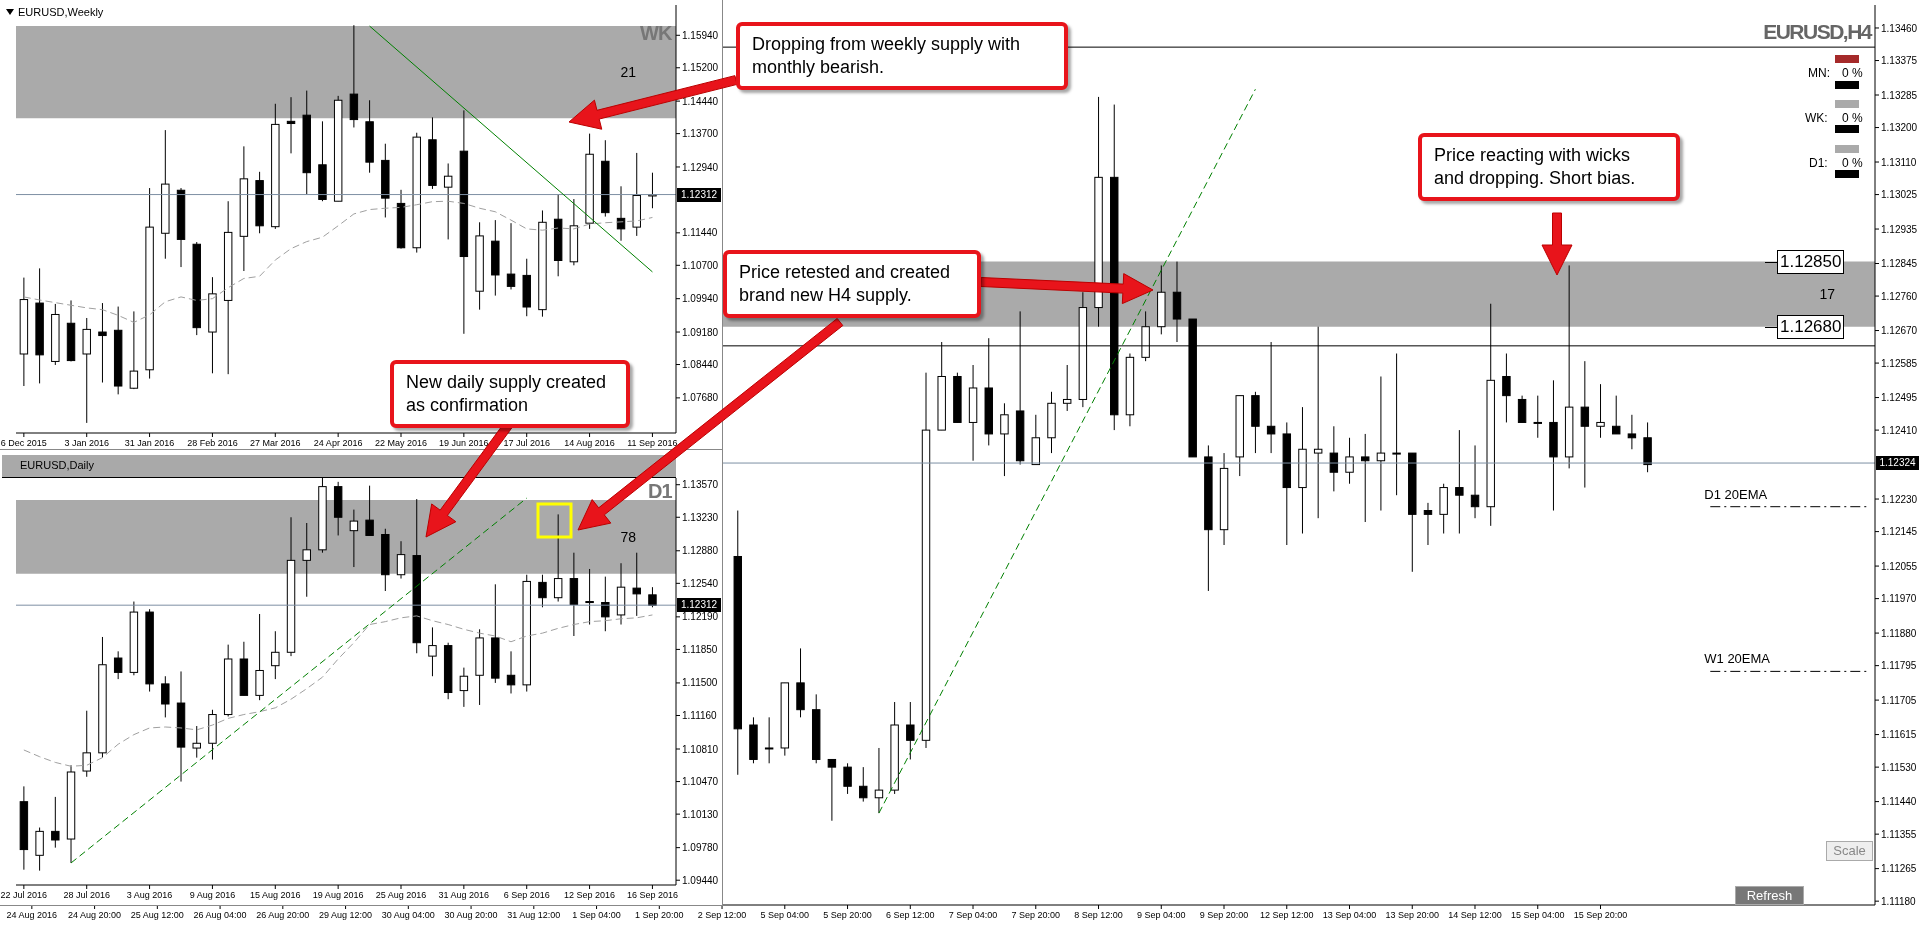  Describe the element at coordinates (722, 915) in the screenshot. I see `x-tick-label: 2 Sep 12:00` at that location.